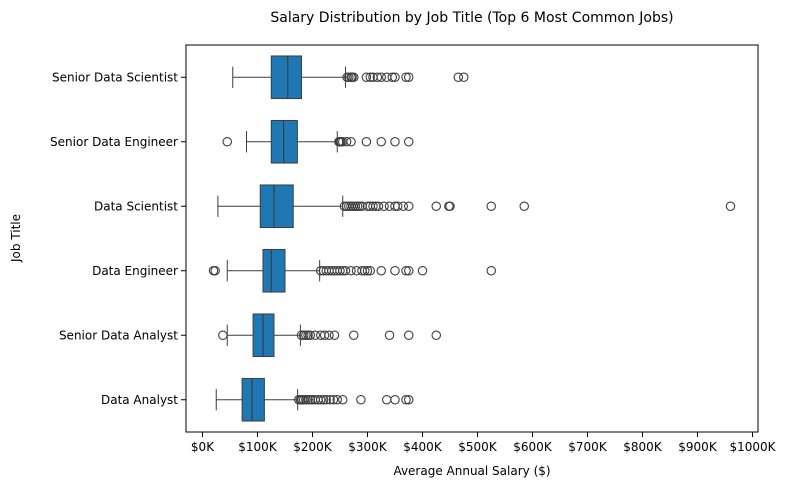 Image resolution: width=790 pixels, height=489 pixels. What do you see at coordinates (114, 142) in the screenshot?
I see `y-tick-label: Senior Data Engineer` at bounding box center [114, 142].